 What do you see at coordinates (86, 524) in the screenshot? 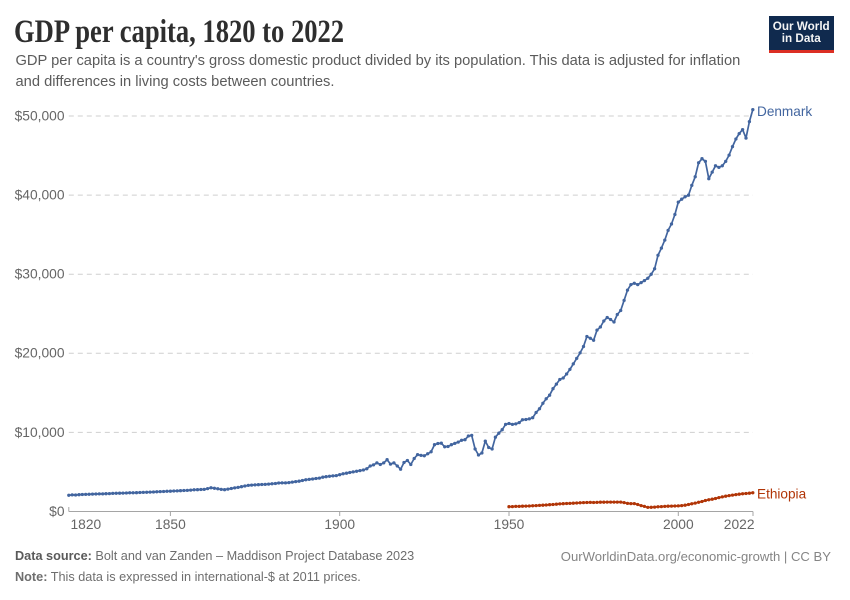
I see `svg-text: 1820` at bounding box center [86, 524].